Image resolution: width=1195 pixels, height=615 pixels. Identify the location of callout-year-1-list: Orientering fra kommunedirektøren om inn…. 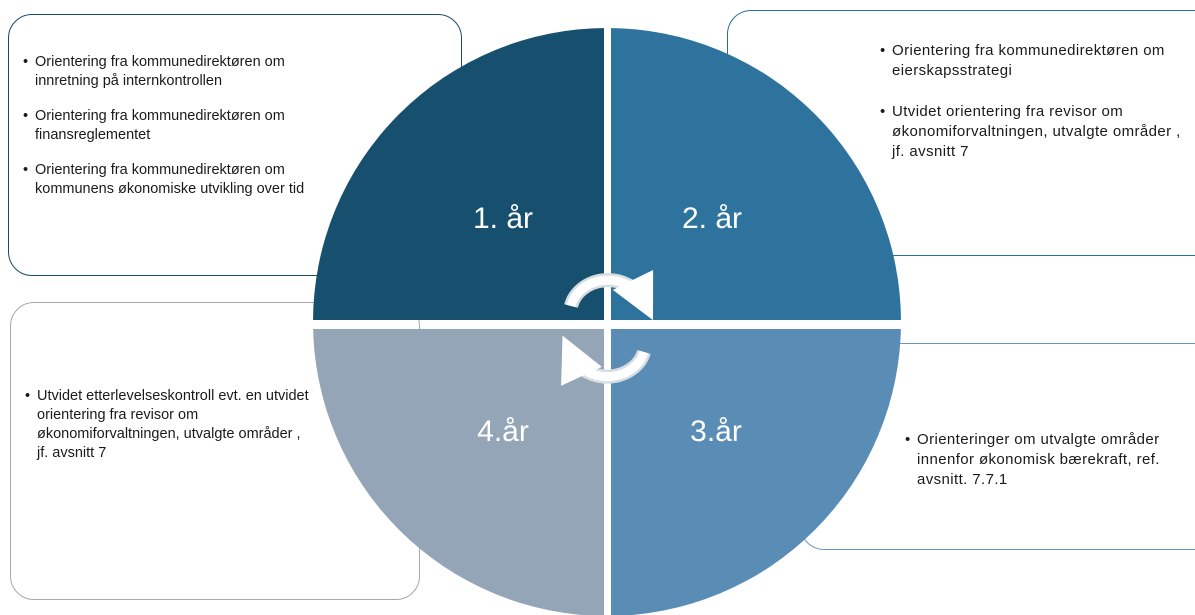
(173, 134).